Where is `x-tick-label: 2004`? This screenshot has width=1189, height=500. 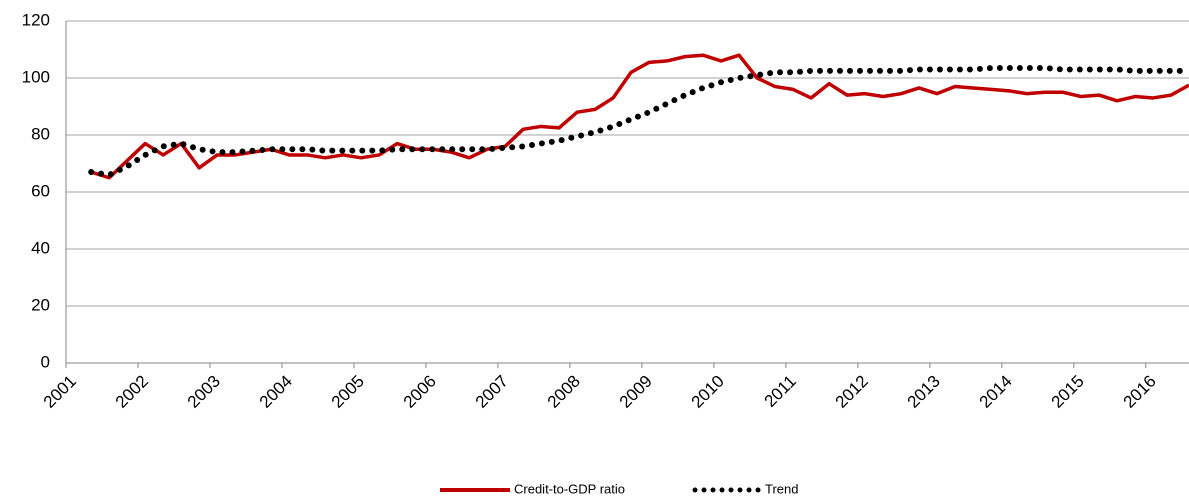
x-tick-label: 2004 is located at coordinates (276, 392).